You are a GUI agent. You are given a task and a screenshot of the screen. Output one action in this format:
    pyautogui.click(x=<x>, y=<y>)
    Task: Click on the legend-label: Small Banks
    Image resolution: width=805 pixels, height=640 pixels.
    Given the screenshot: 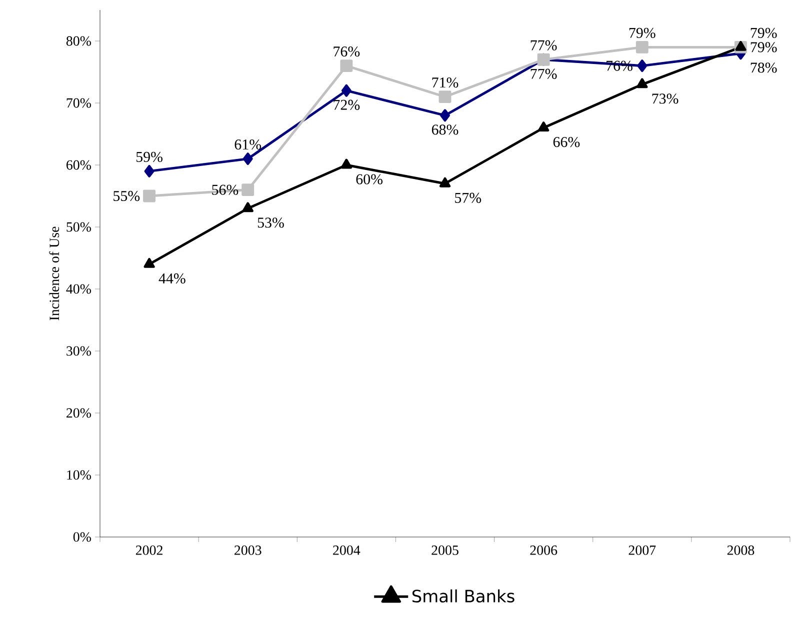 What is the action you would take?
    pyautogui.click(x=463, y=595)
    